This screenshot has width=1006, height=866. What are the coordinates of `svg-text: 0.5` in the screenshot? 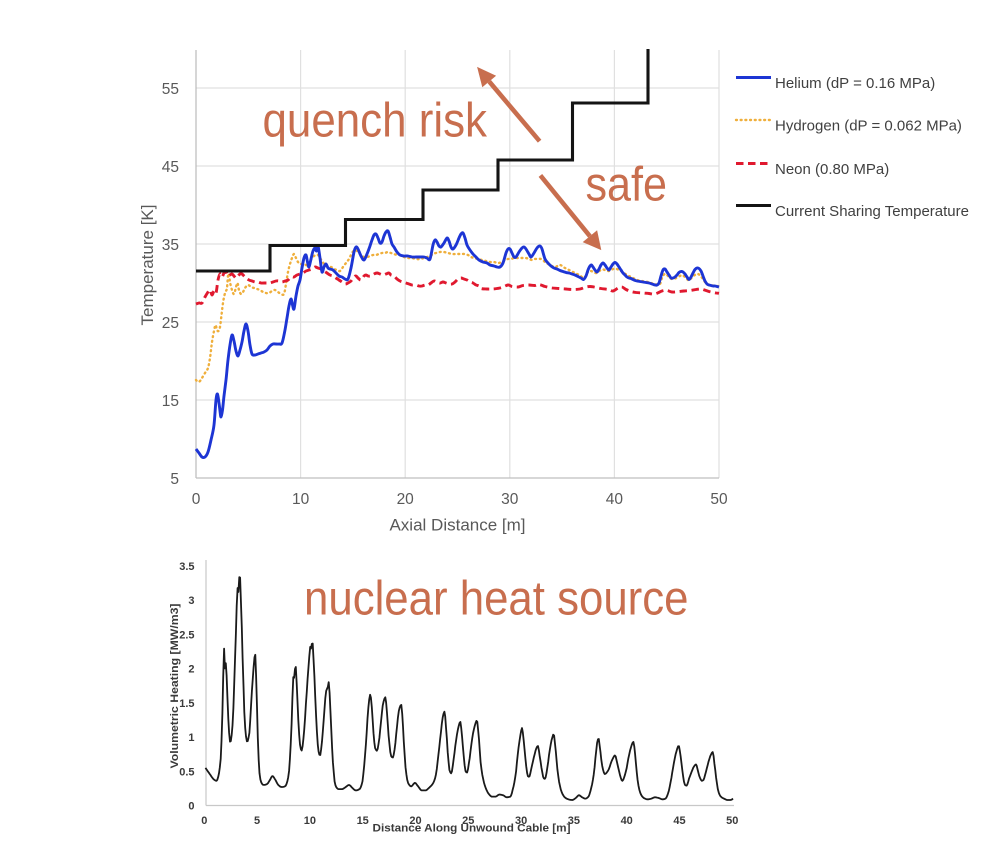 It's located at (186, 772).